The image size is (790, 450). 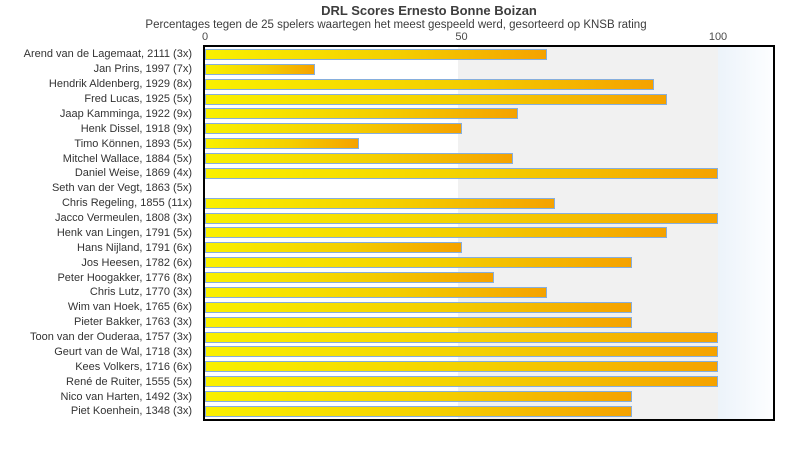 I want to click on y-axis-label: Nico van Harten, 1492 (3x), so click(x=126, y=396).